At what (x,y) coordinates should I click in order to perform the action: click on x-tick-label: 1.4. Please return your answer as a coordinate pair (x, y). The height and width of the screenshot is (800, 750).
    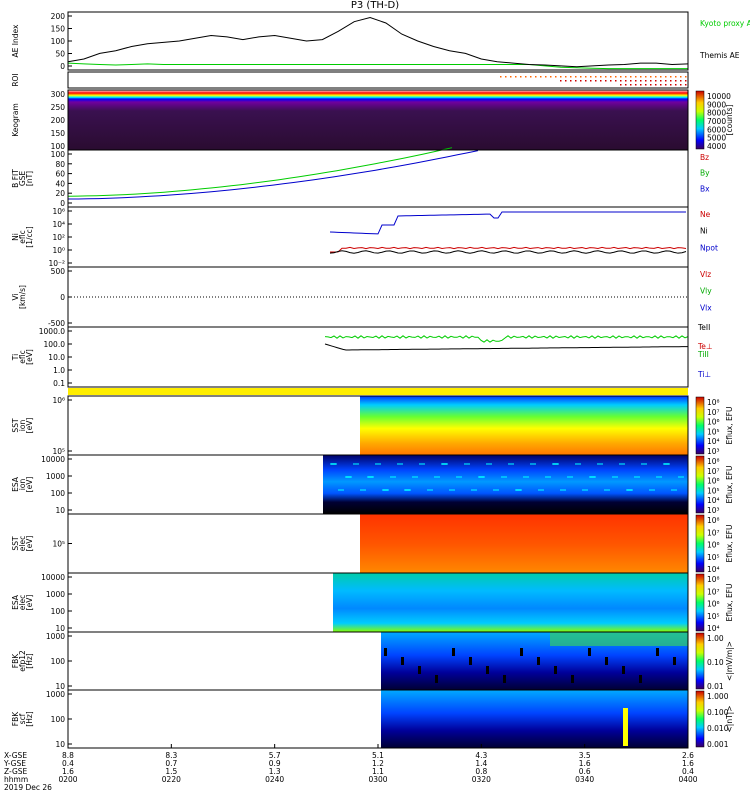
    Looking at the image, I should click on (481, 763).